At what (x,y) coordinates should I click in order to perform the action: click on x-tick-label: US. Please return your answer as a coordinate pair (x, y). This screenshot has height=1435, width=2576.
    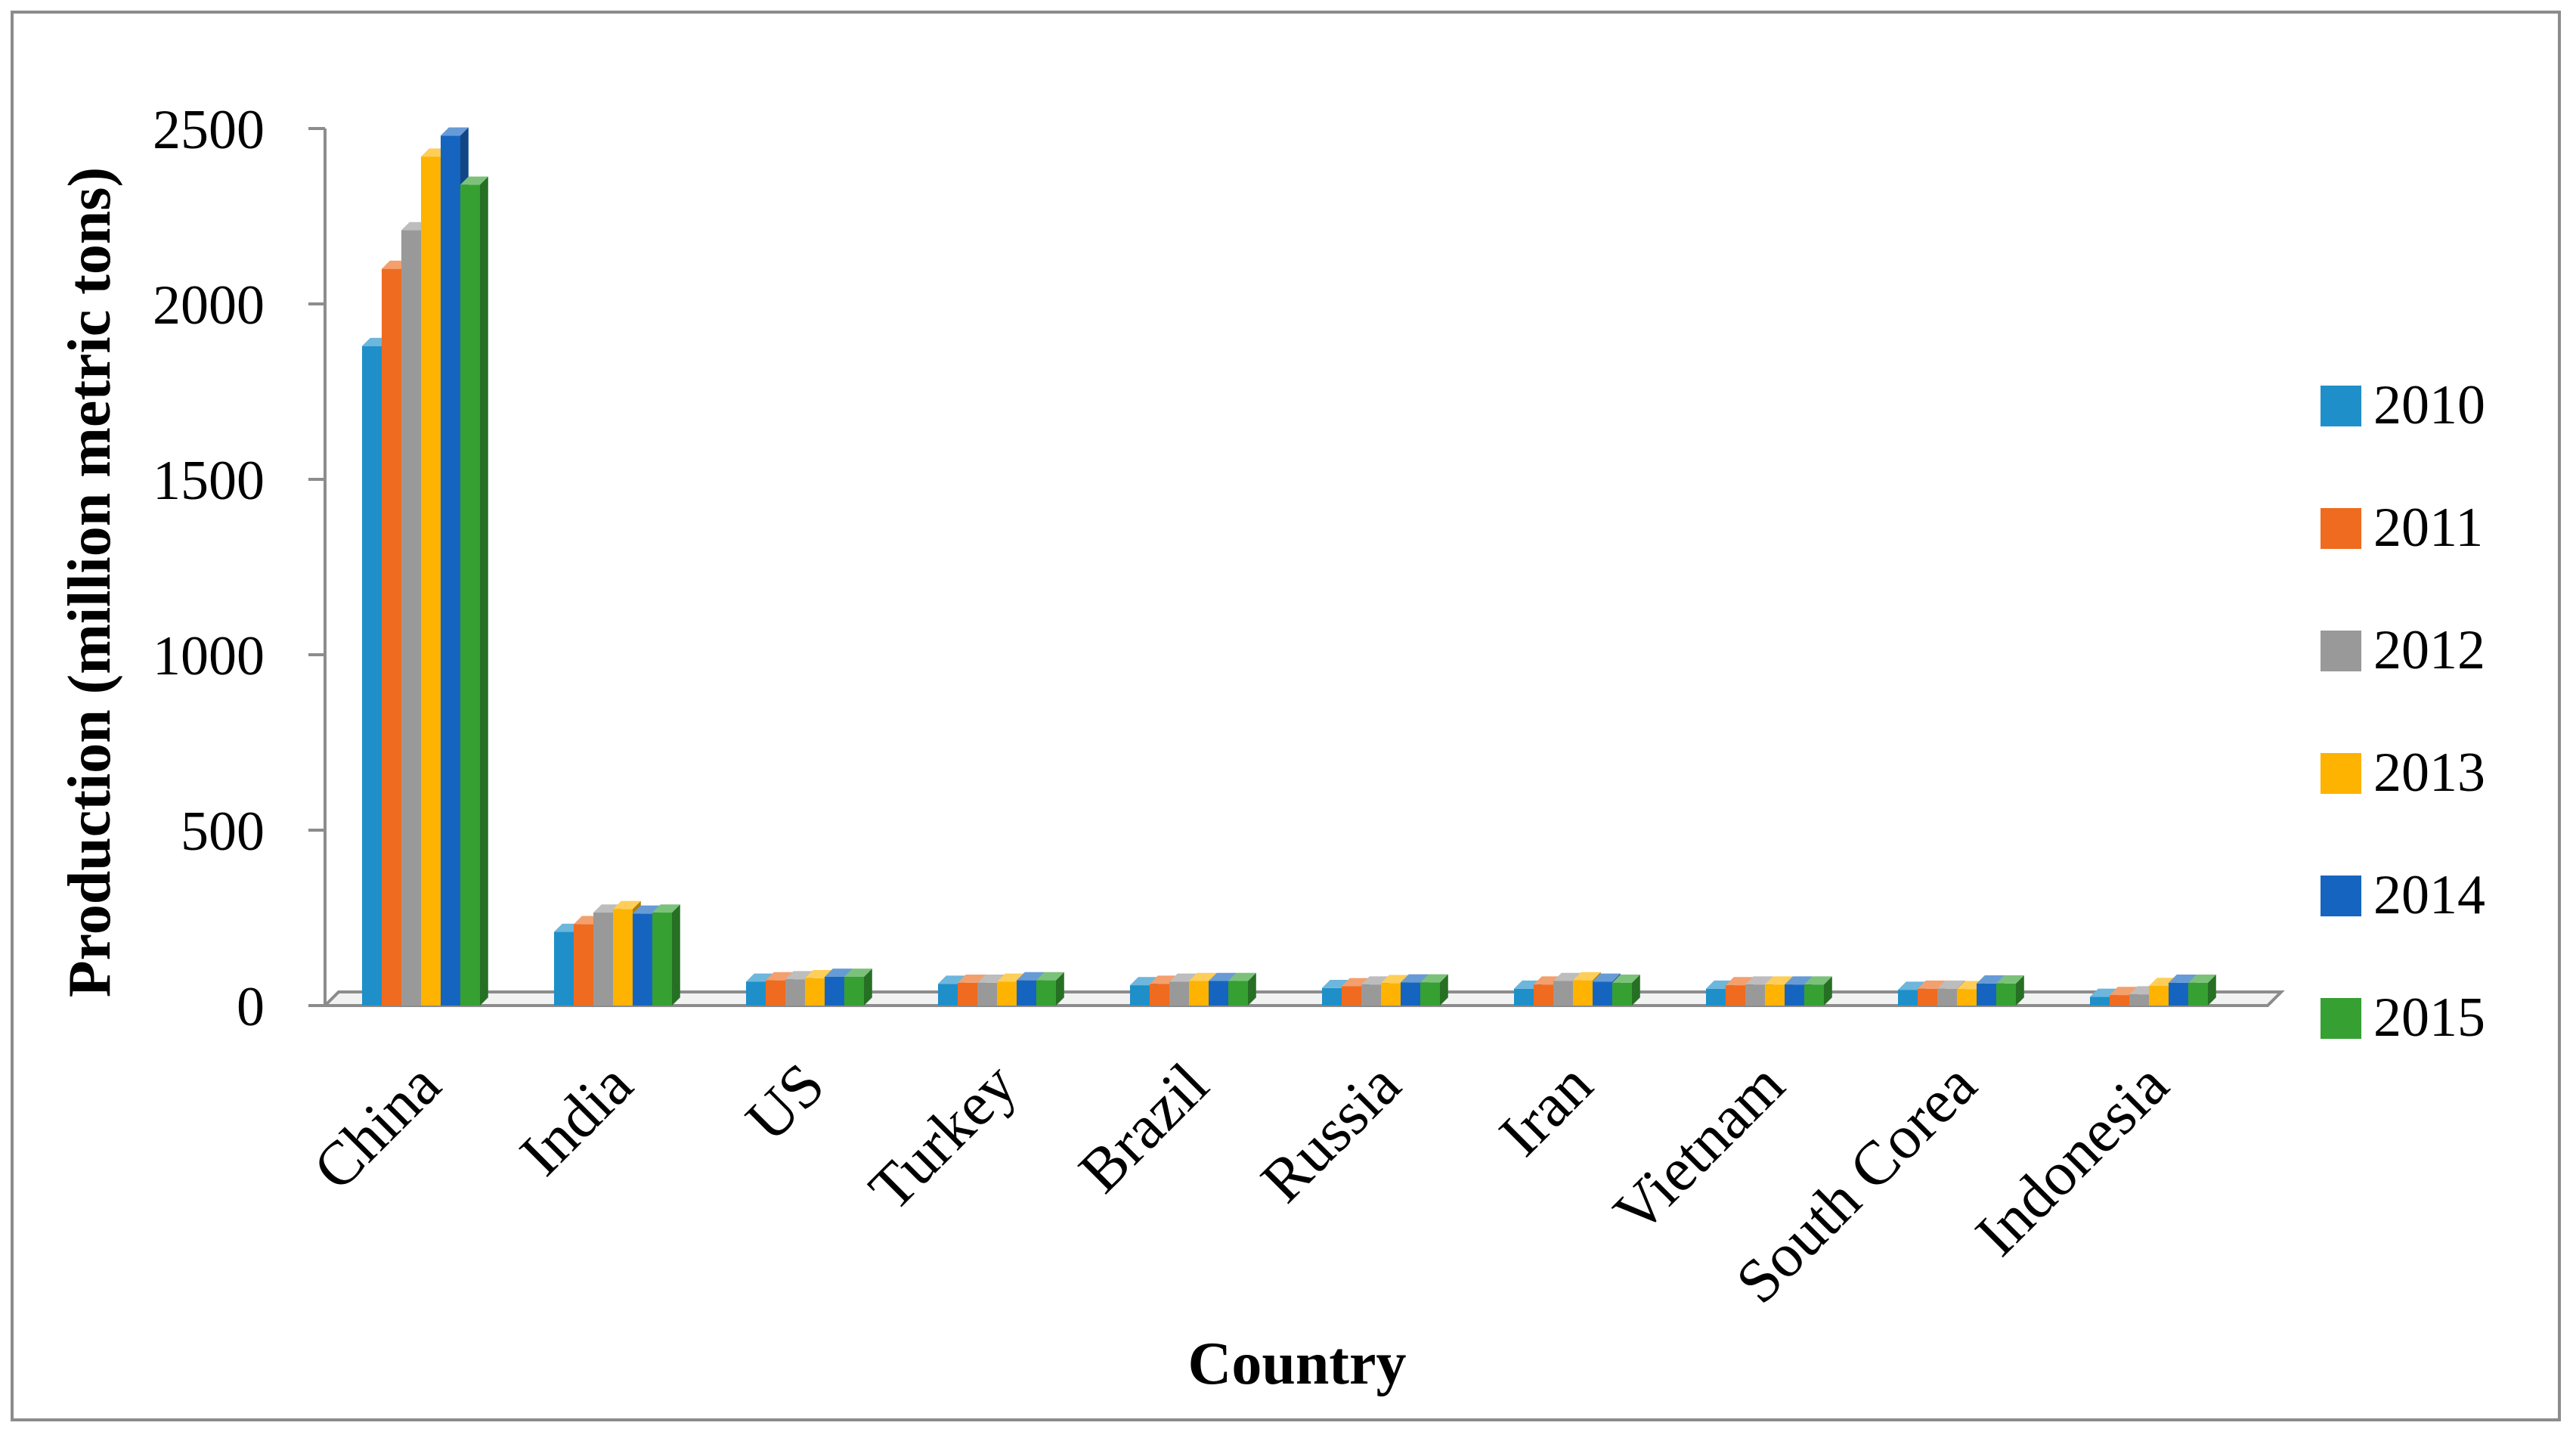
    Looking at the image, I should click on (784, 1101).